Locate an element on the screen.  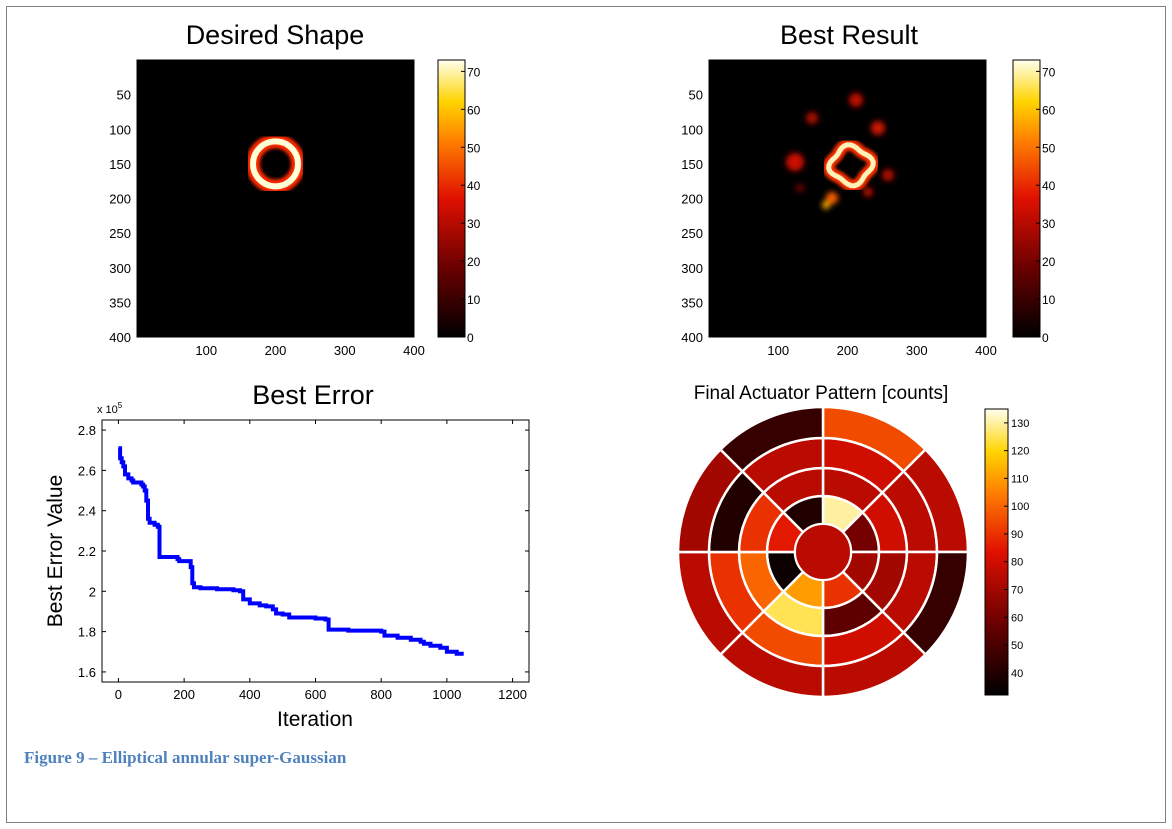
best-result-colorbar is located at coordinates (1026, 198).